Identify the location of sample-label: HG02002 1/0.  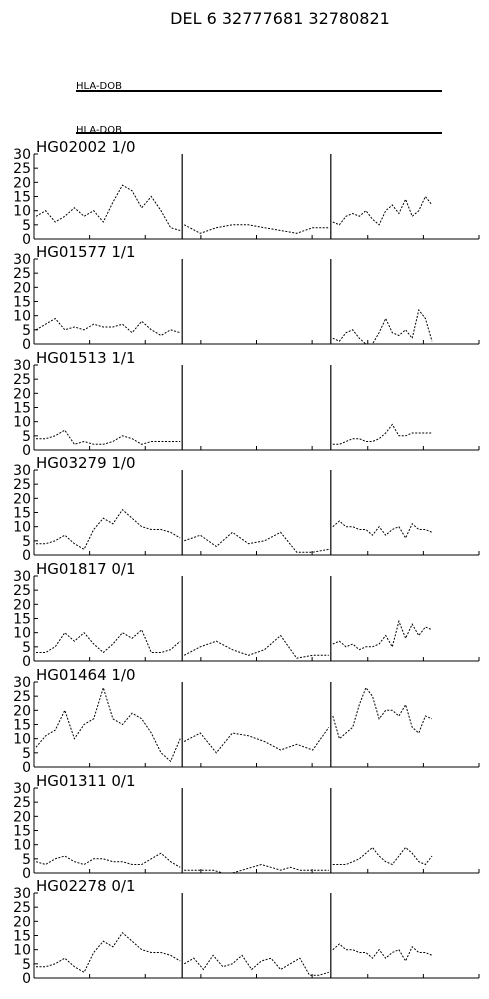
(86, 147).